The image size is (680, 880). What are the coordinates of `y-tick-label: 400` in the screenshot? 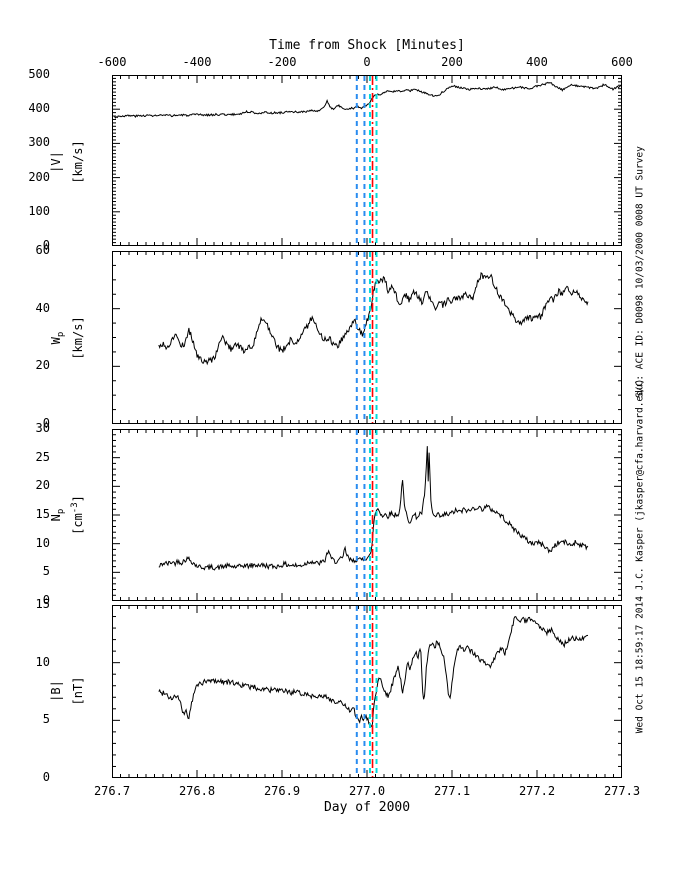 It's located at (39, 108).